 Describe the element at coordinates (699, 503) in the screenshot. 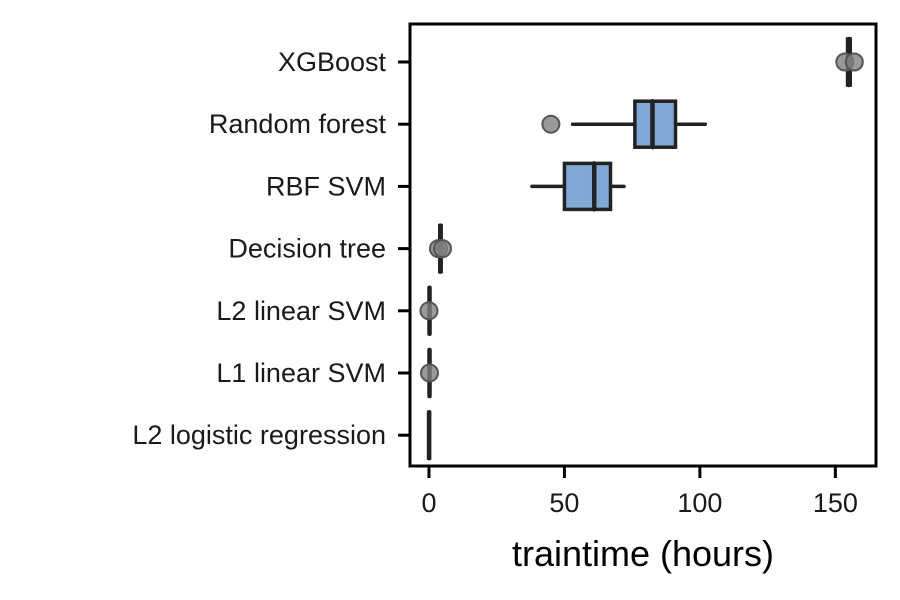

I see `x-tick-label: 100` at that location.